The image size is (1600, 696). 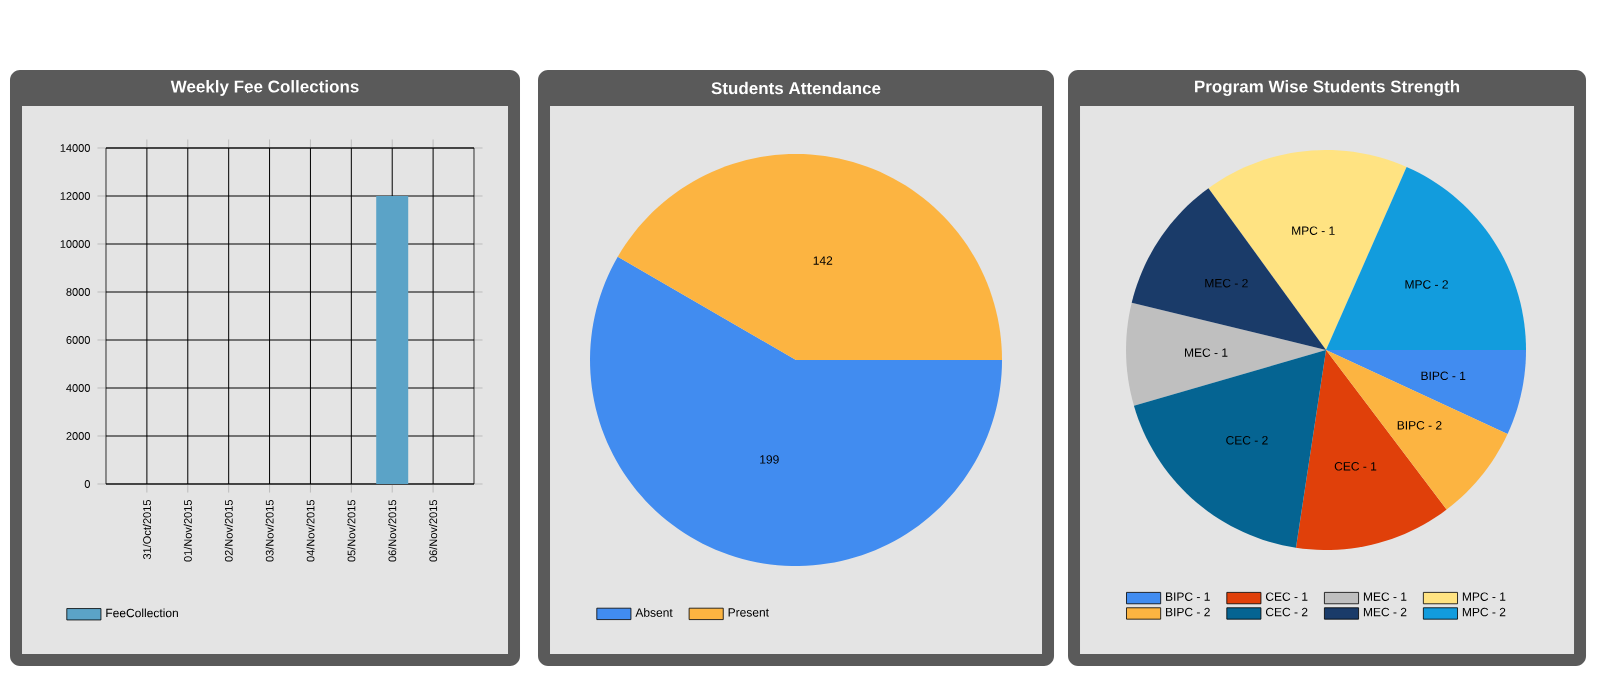 What do you see at coordinates (264, 88) in the screenshot?
I see `chart-title: Weekly Fee Collections` at bounding box center [264, 88].